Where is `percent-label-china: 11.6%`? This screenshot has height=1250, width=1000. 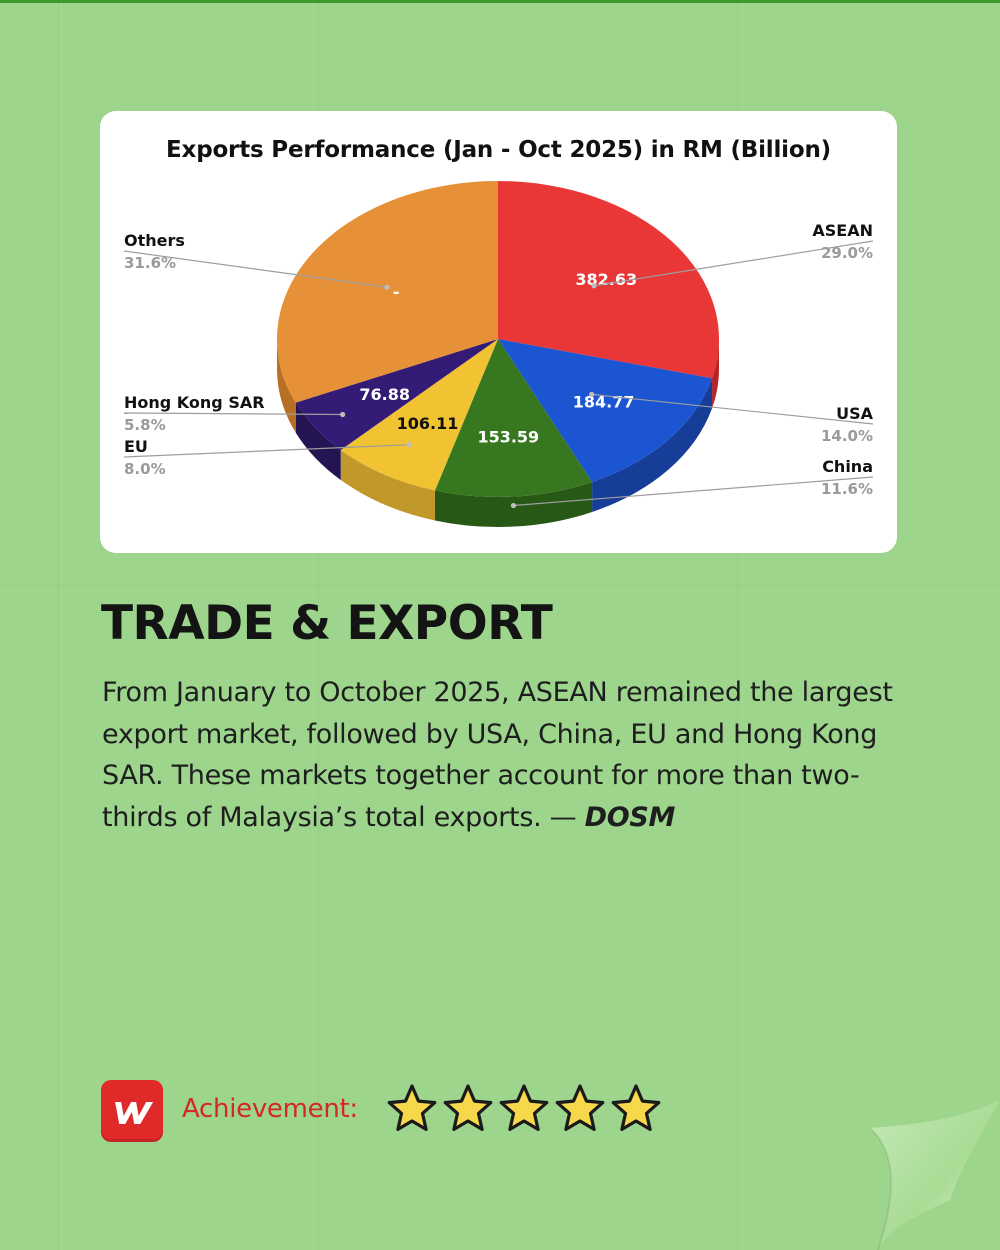
percent-label-china: 11.6% is located at coordinates (847, 489).